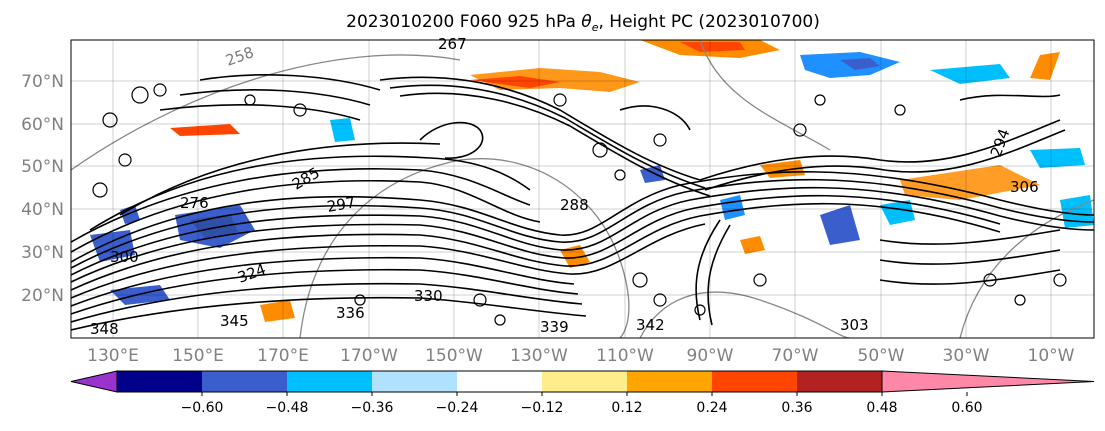 This screenshot has height=431, width=1105. I want to click on latitude-labels: 70°N 60°N 50°N 40°N 30°N 20°N, so click(42, 189).